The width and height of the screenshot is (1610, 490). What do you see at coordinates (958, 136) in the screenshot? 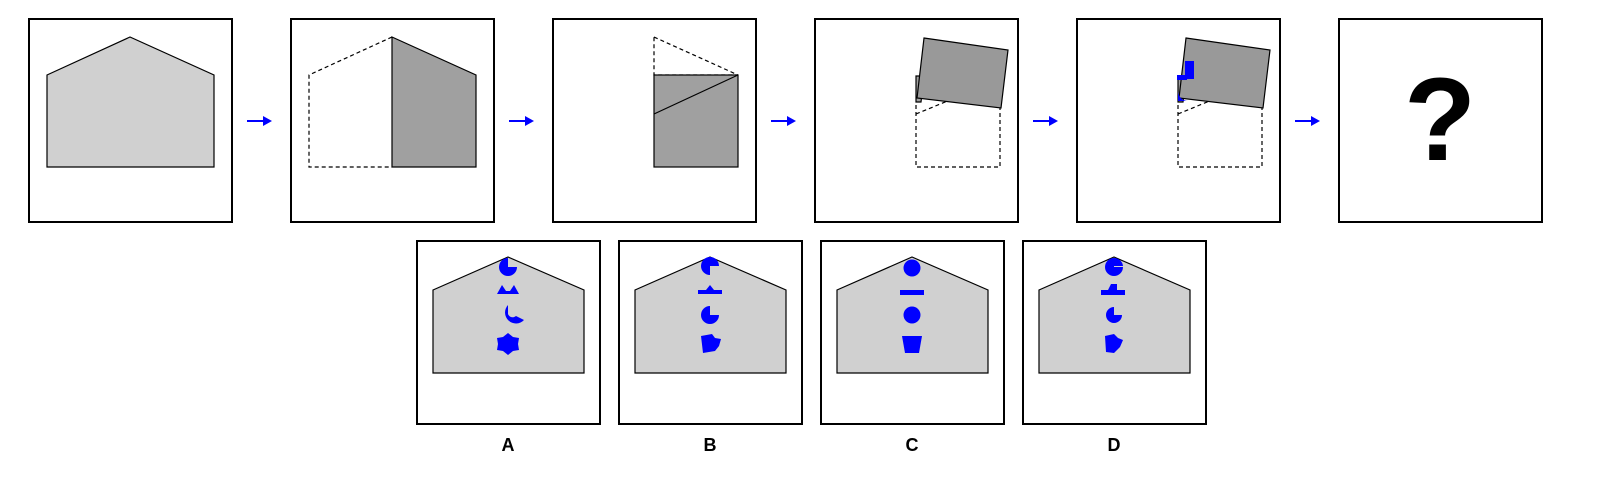
I see `fold-outline-lower` at bounding box center [958, 136].